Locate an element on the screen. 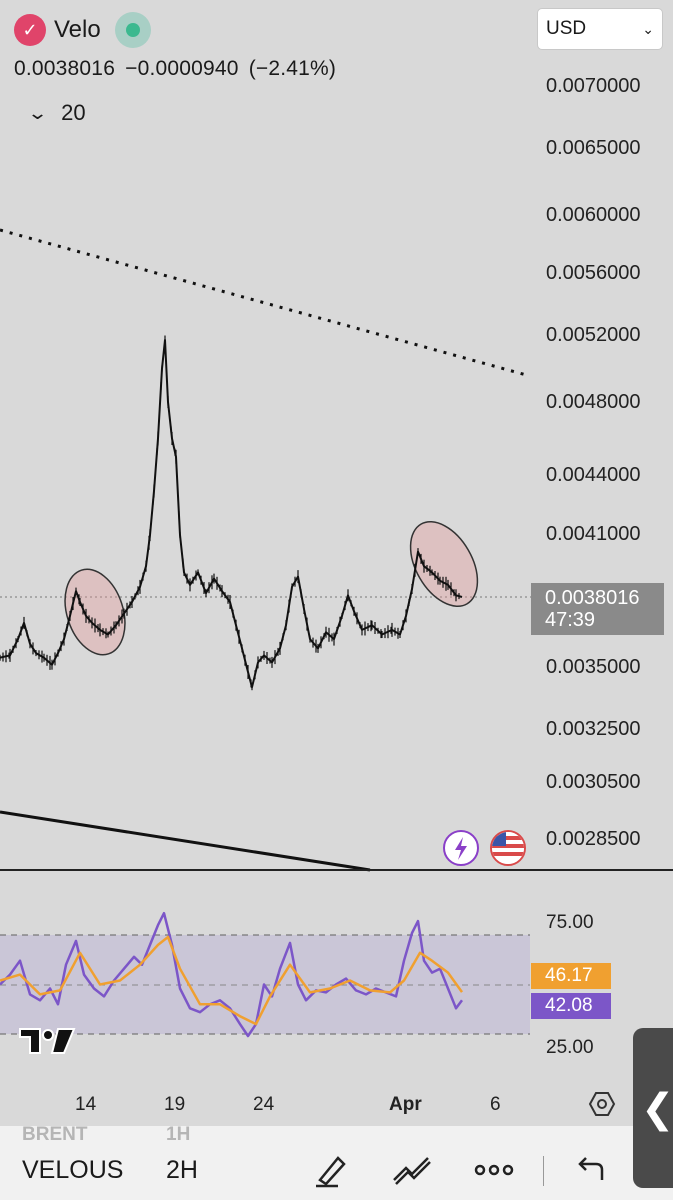 The width and height of the screenshot is (673, 1200). price-axis-label: 0.0041000 is located at coordinates (593, 534).